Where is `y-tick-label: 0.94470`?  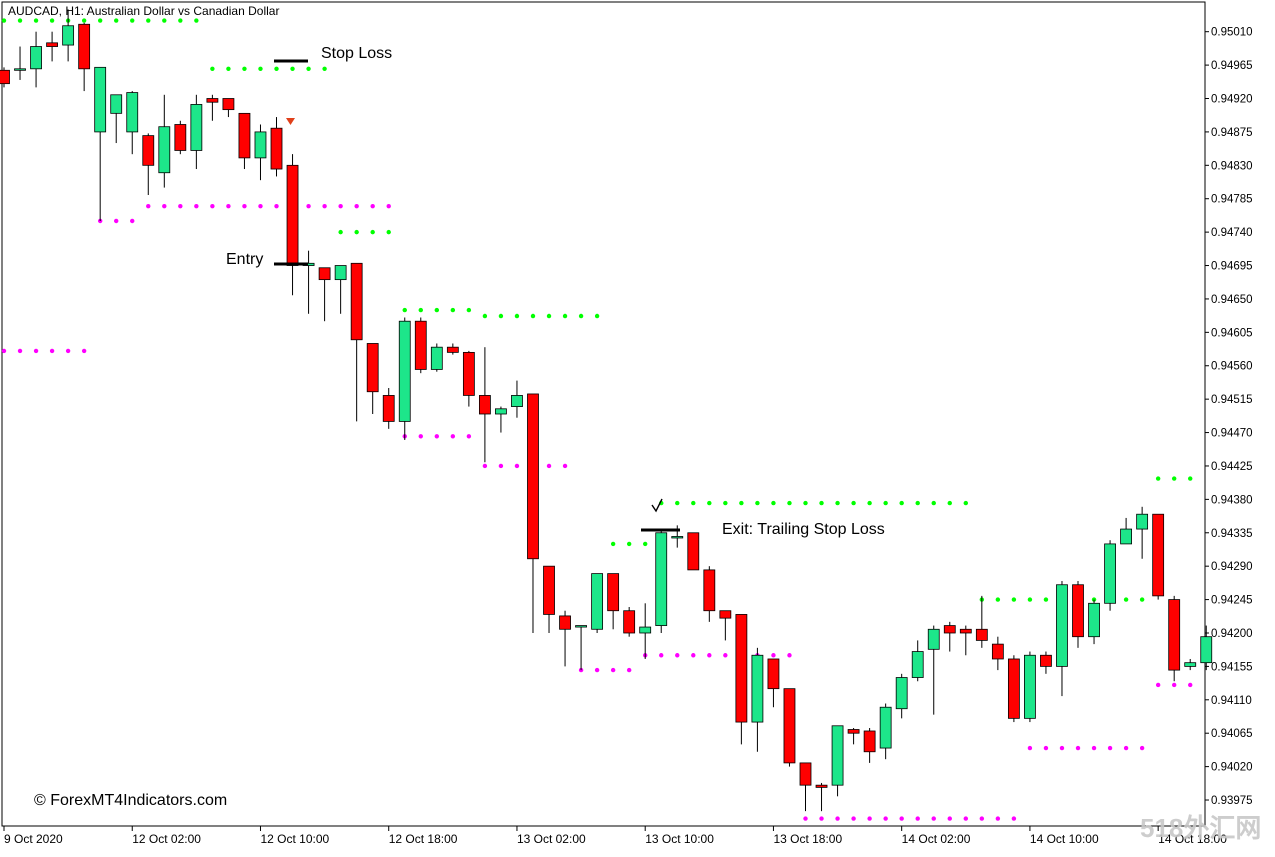
y-tick-label: 0.94470 is located at coordinates (1232, 434).